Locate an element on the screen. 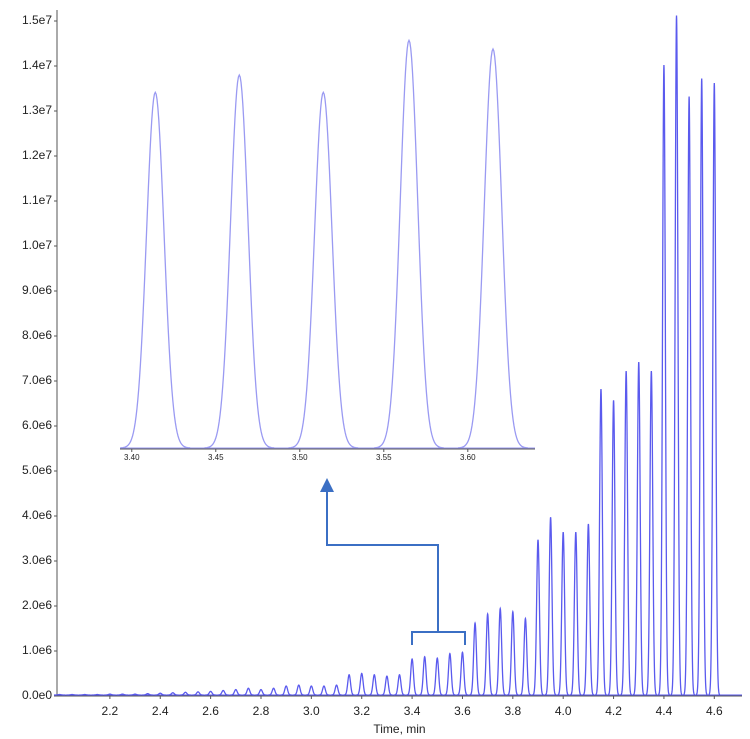  x-tick-label: 3.4 is located at coordinates (412, 711).